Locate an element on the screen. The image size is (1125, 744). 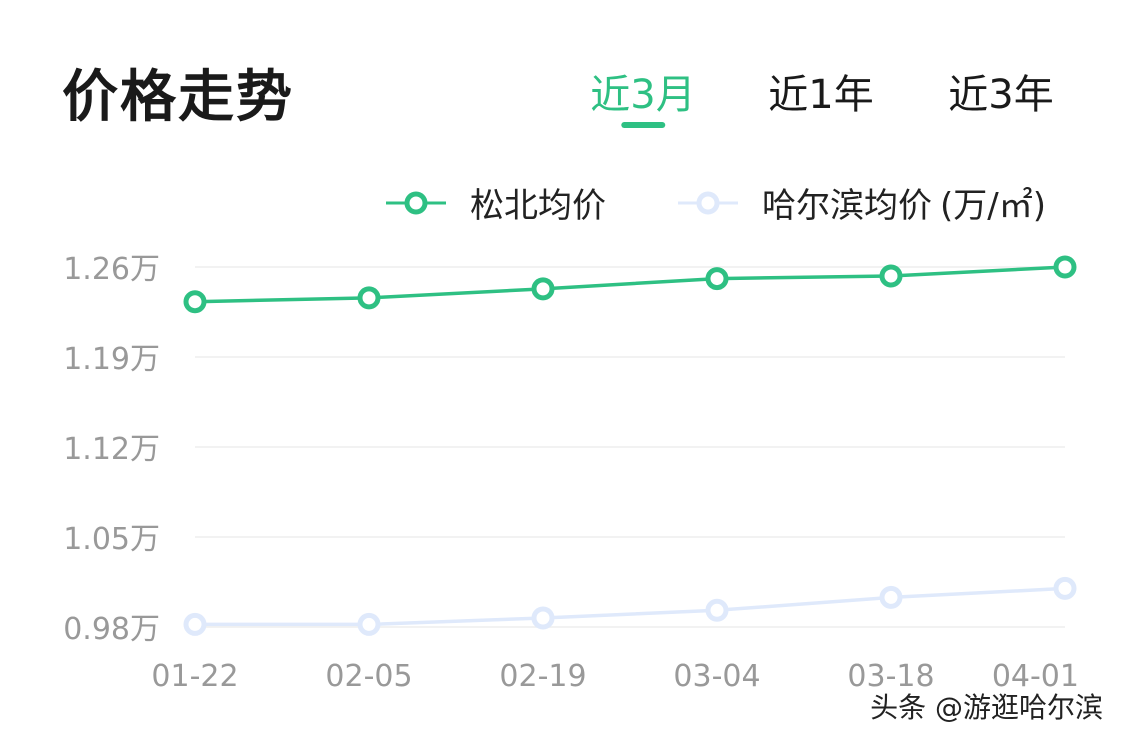
y-tick-label: 1.12万 is located at coordinates (111, 449).